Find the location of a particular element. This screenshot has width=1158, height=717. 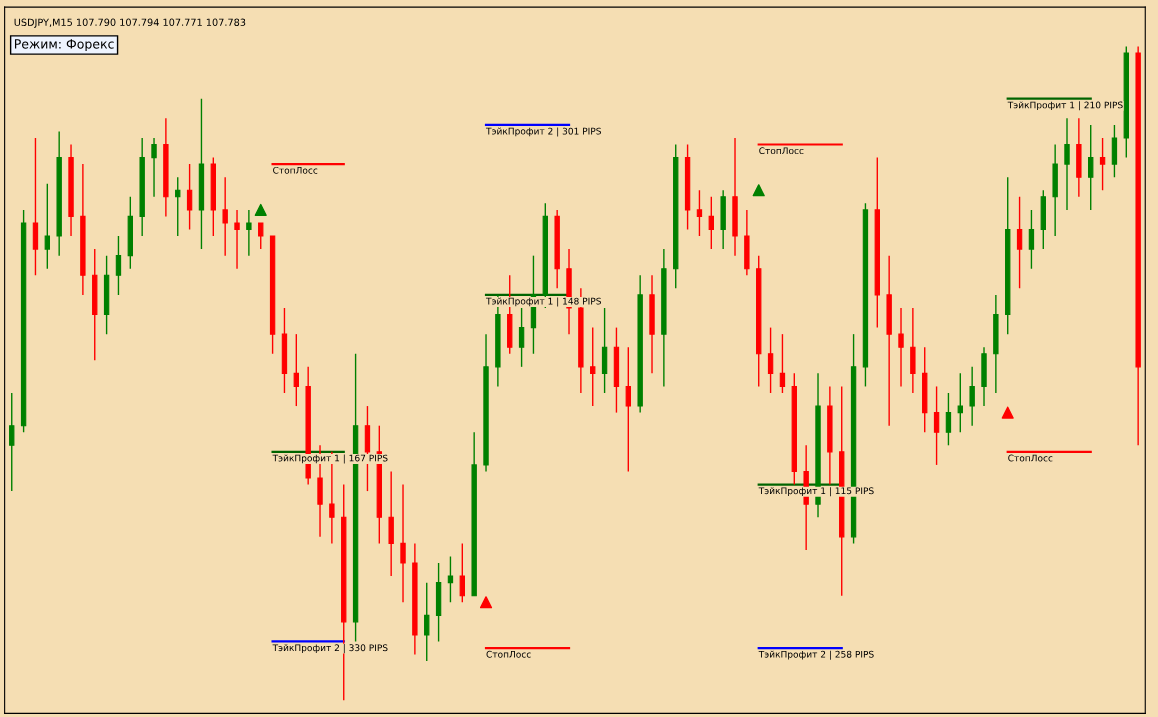

series-label: ТэйкПрофит 1 | 115 PIPS is located at coordinates (816, 492).